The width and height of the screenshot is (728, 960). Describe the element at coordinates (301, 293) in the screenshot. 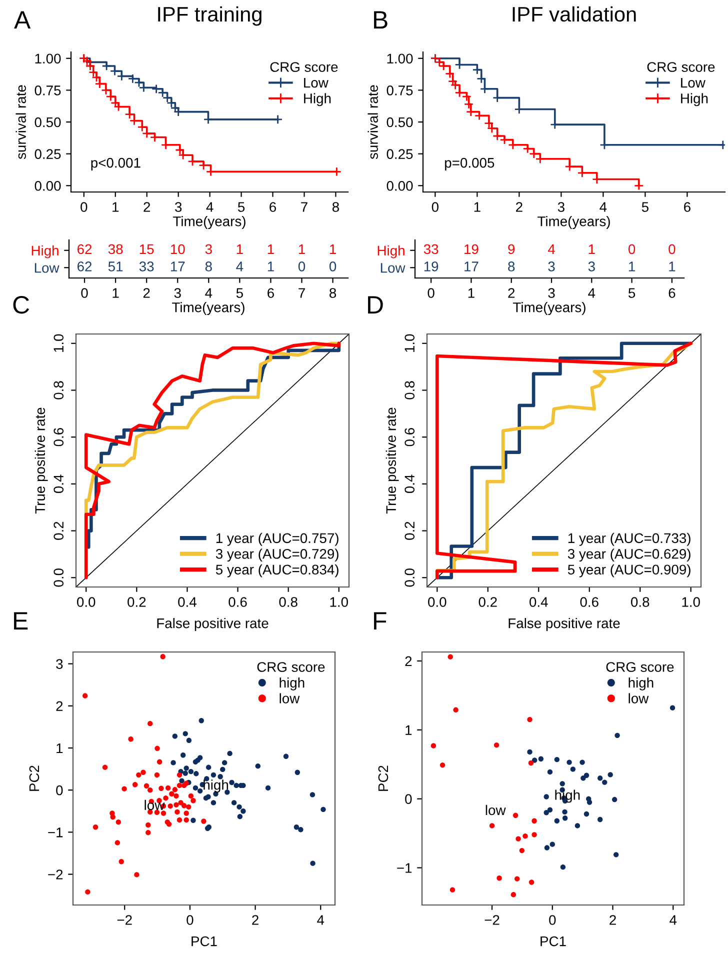

I see `x-tick-label: 7` at that location.